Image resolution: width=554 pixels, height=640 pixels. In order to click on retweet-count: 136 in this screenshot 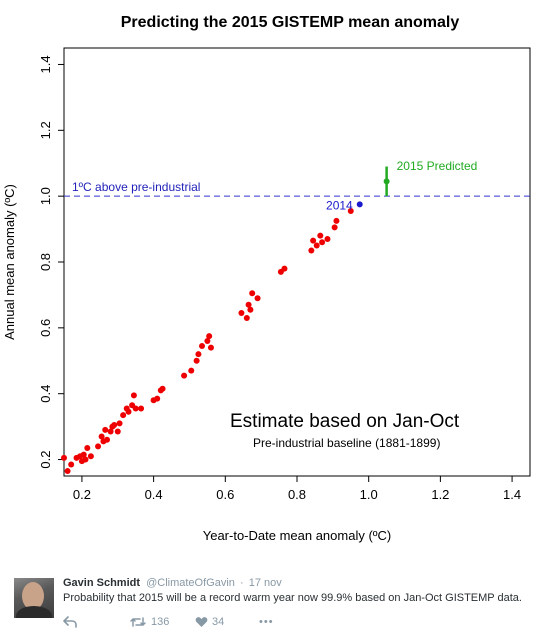, I will do `click(160, 622)`.